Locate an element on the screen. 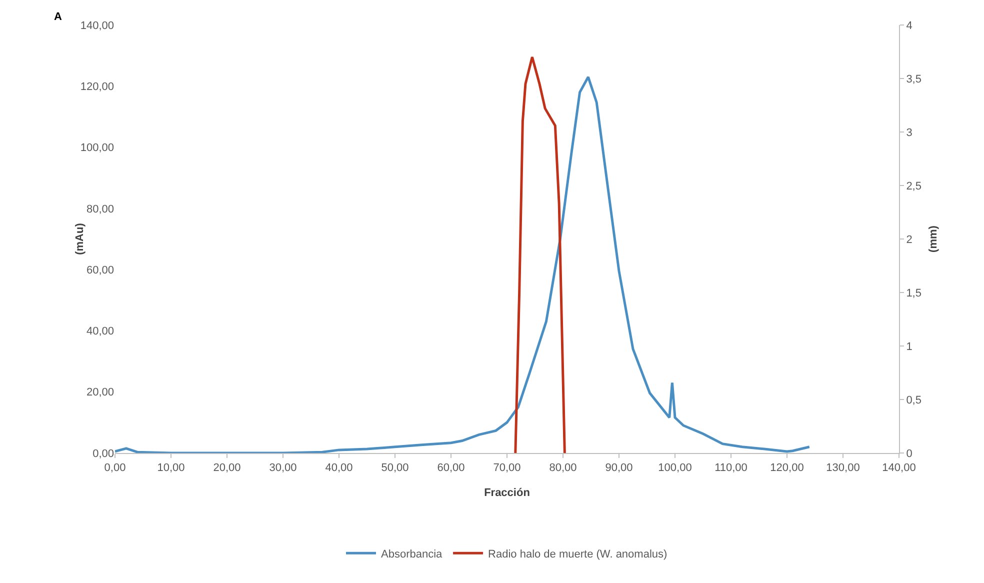  y-tick-label: 100,00 is located at coordinates (97, 148).